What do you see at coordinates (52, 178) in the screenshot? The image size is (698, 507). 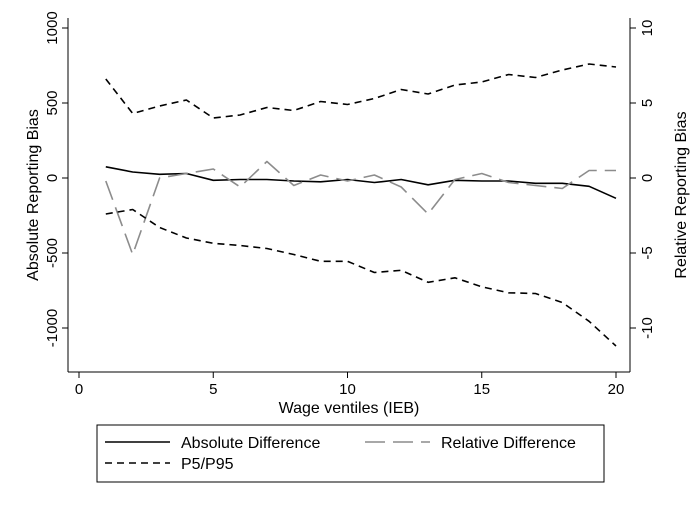 I see `left-y-tick-label: 0` at bounding box center [52, 178].